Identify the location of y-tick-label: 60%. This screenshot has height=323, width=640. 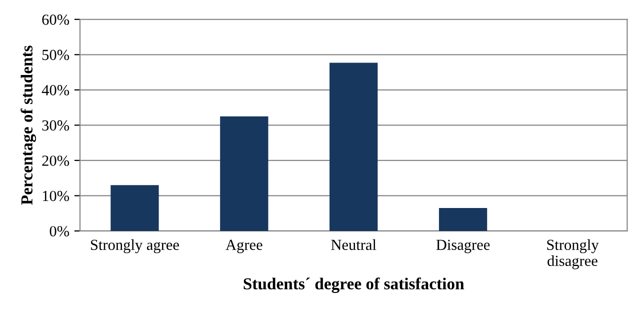
(56, 19).